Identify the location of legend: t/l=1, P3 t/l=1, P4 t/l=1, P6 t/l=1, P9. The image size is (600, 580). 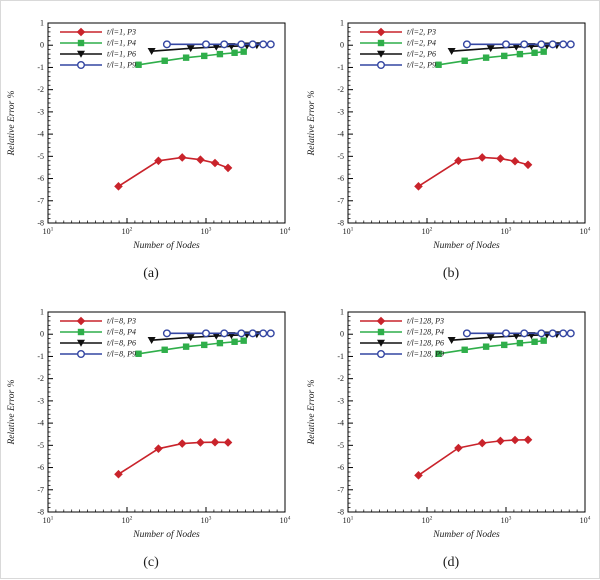
(98, 49).